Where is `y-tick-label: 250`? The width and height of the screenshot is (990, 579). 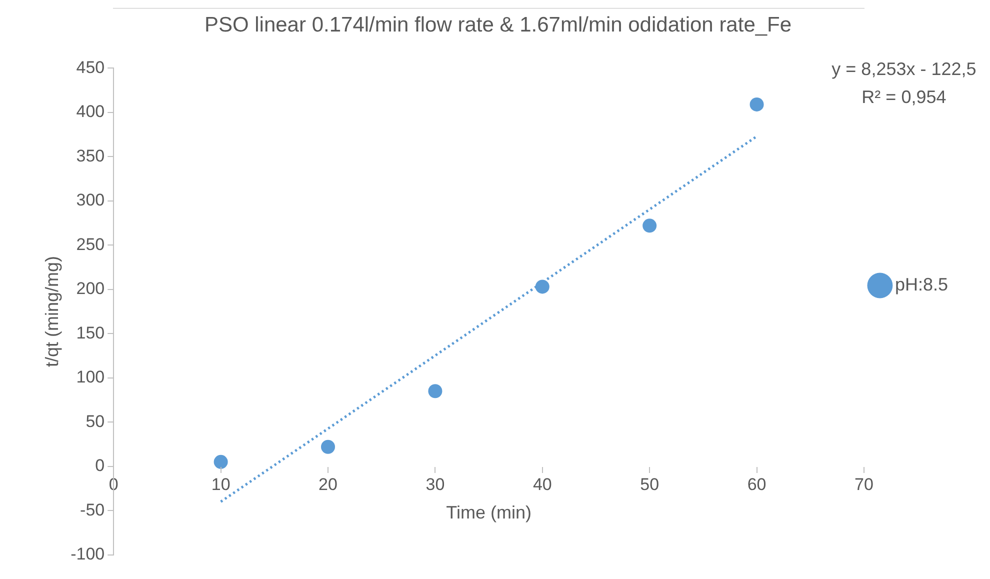 y-tick-label: 250 is located at coordinates (90, 244).